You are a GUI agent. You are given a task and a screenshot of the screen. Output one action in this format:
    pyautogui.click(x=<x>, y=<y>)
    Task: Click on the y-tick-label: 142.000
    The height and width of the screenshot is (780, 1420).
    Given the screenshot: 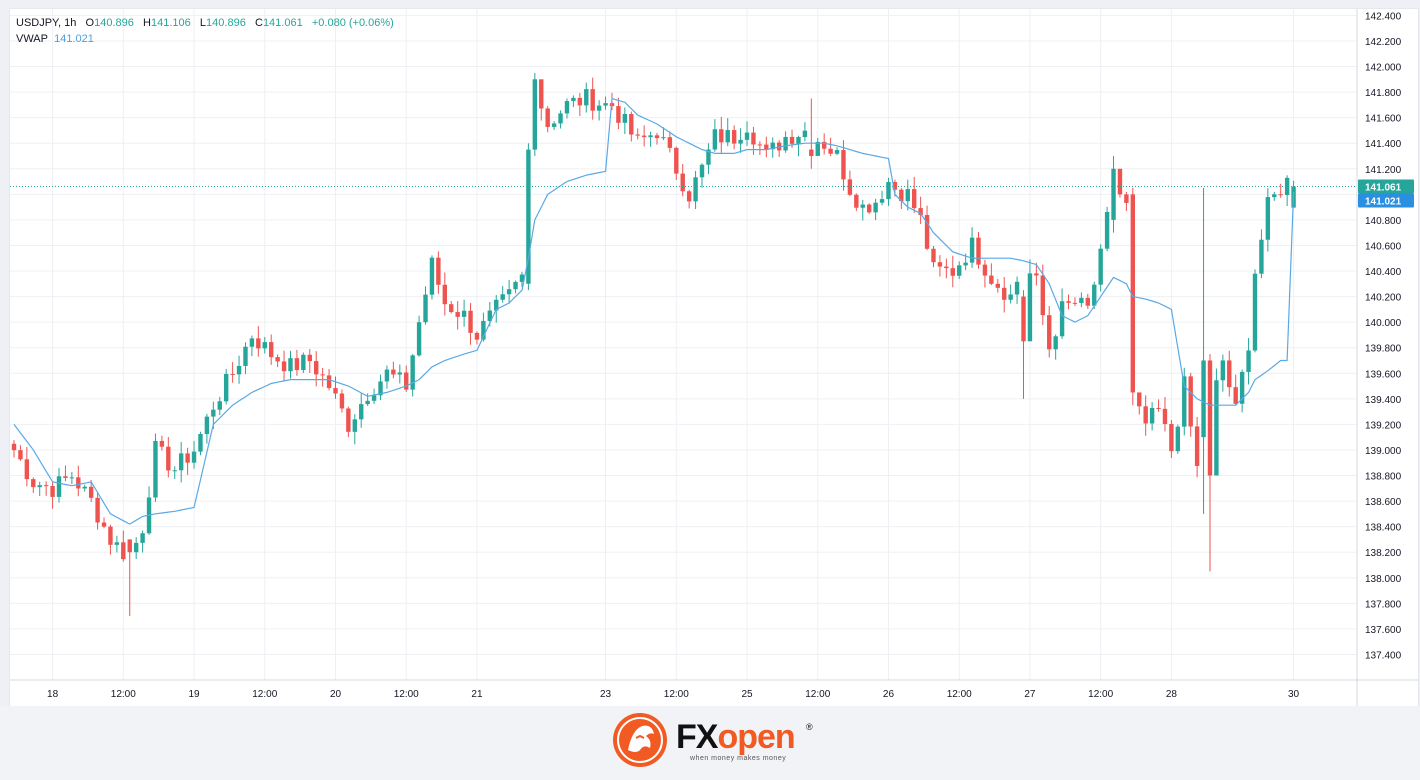 What is the action you would take?
    pyautogui.click(x=1383, y=68)
    